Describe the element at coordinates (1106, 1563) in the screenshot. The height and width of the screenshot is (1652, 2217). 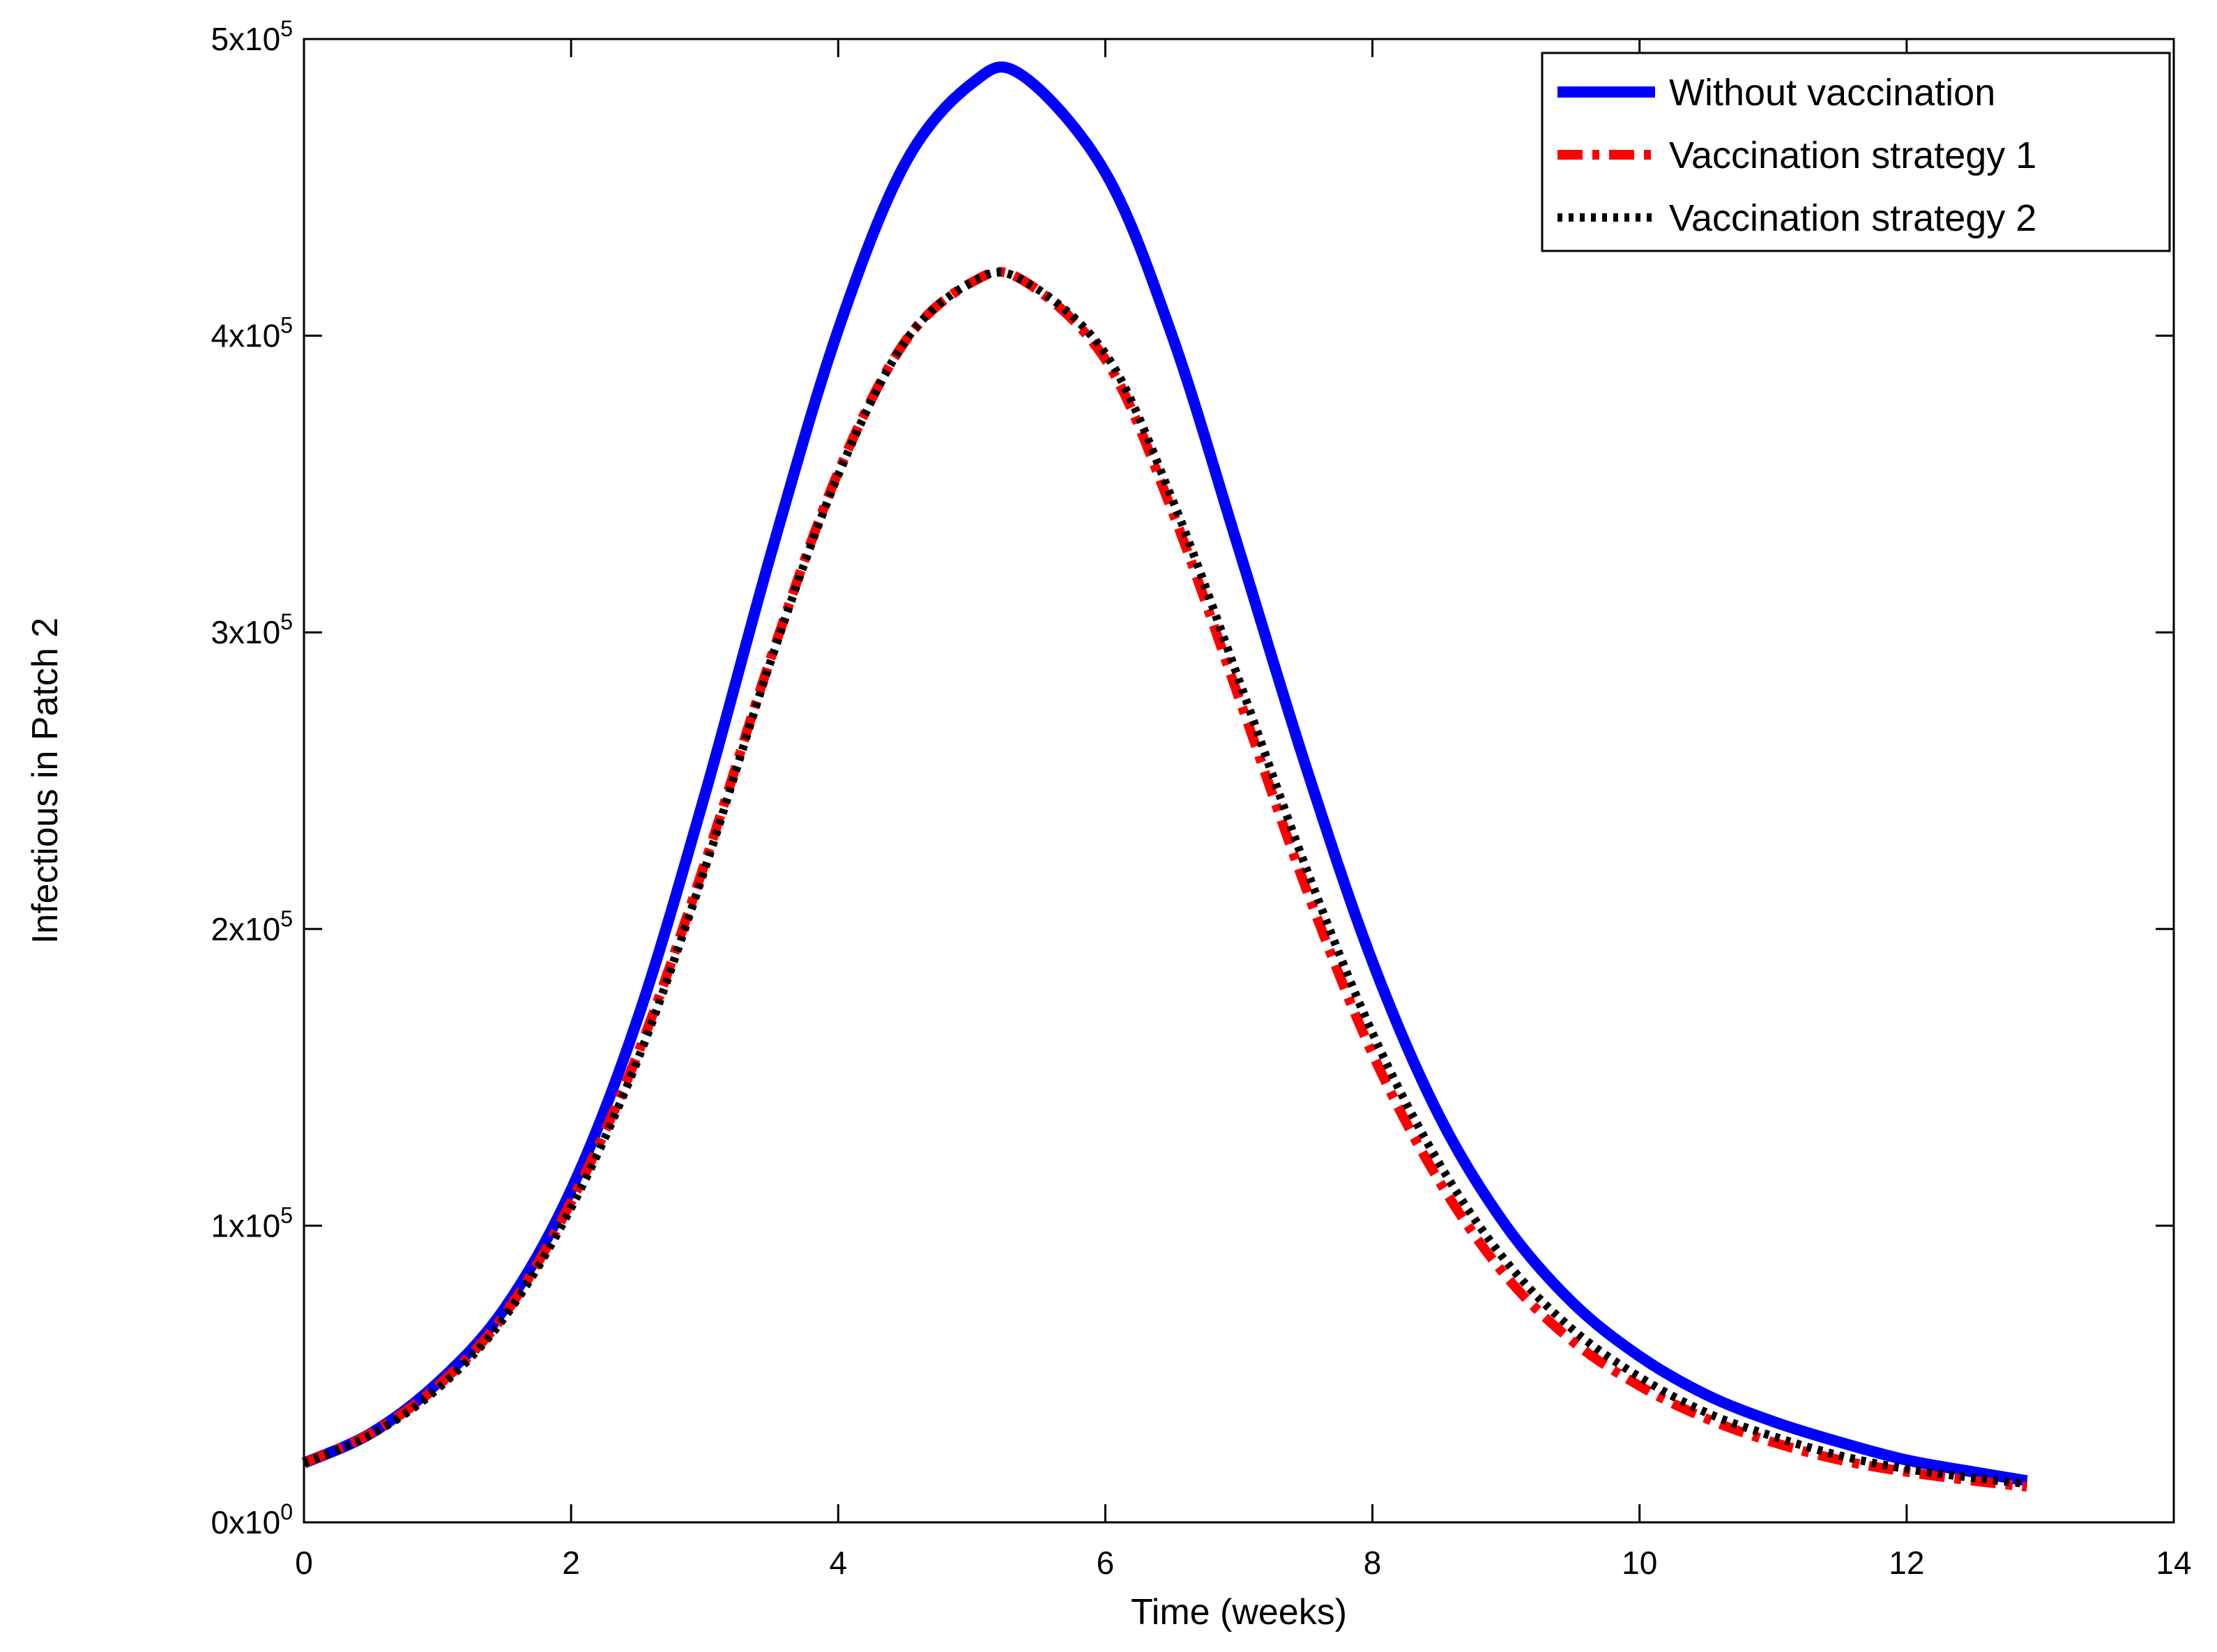
I see `x-tick-label: 6` at that location.